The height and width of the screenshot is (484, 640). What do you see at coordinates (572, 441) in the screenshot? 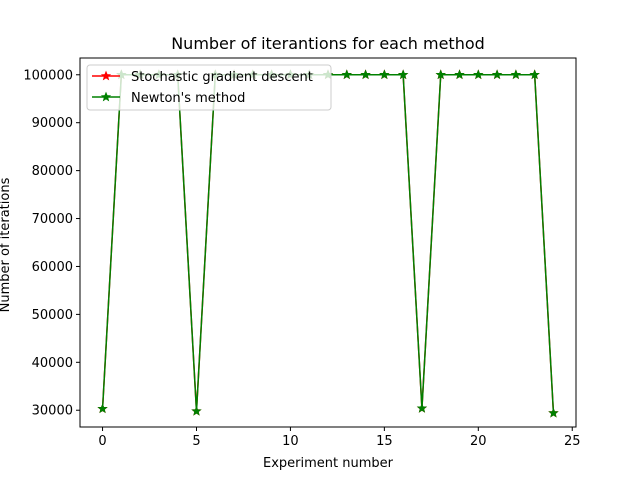
I see `x-tick-label: 25` at bounding box center [572, 441].